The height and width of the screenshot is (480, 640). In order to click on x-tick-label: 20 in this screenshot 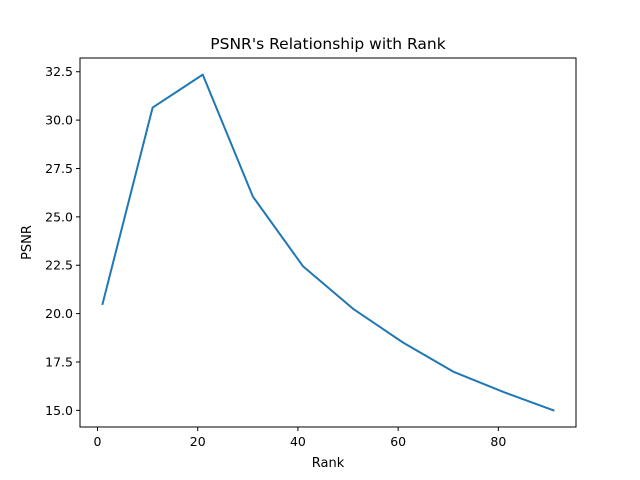, I will do `click(198, 441)`.